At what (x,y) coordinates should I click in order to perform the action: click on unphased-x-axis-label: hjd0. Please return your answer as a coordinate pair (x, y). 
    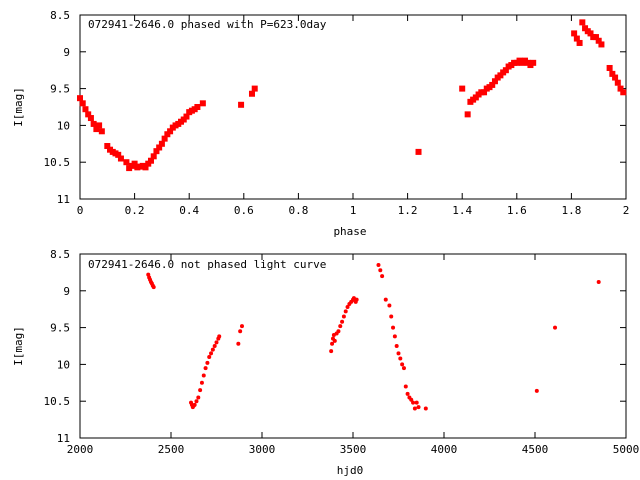
    Looking at the image, I should click on (350, 470).